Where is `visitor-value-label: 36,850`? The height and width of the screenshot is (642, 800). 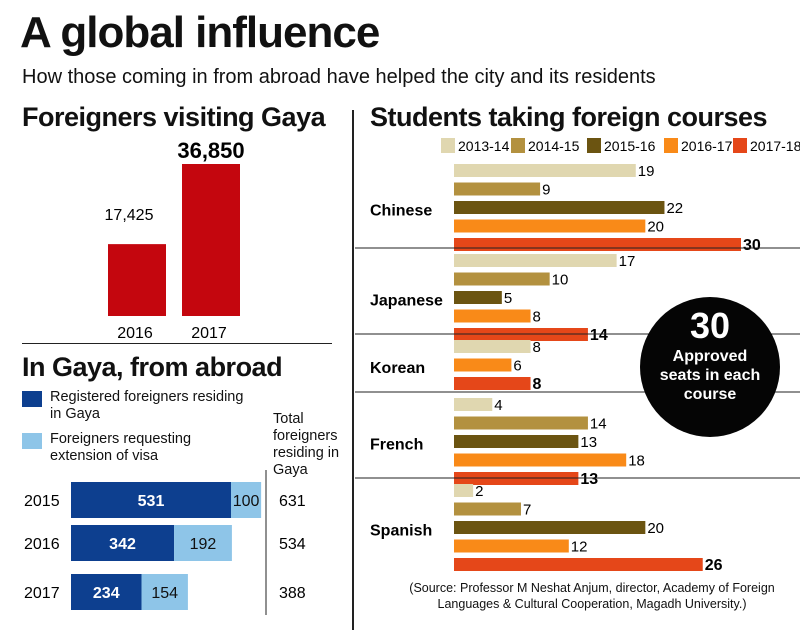
visitor-value-label: 36,850 is located at coordinates (210, 150).